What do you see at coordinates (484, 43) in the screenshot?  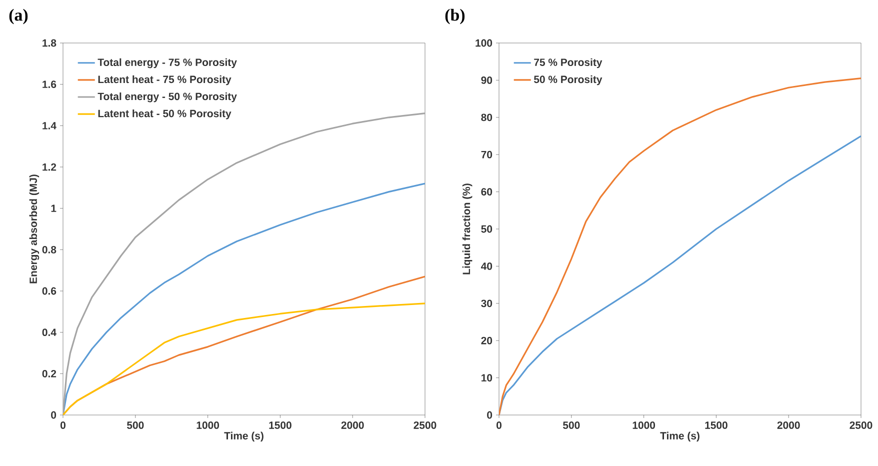 I see `y-tick-label: 100` at bounding box center [484, 43].